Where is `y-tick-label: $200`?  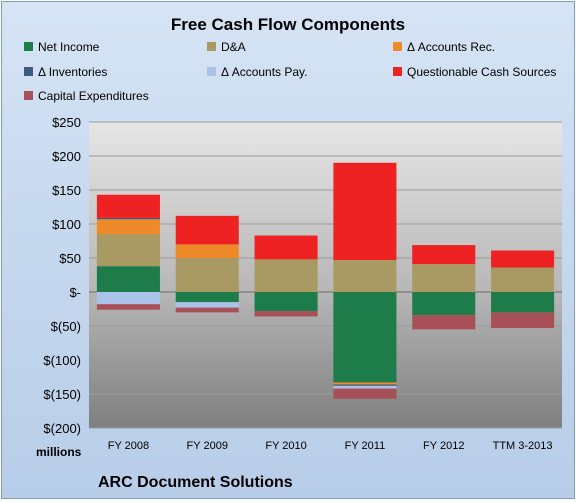 y-tick-label: $200 is located at coordinates (66, 156).